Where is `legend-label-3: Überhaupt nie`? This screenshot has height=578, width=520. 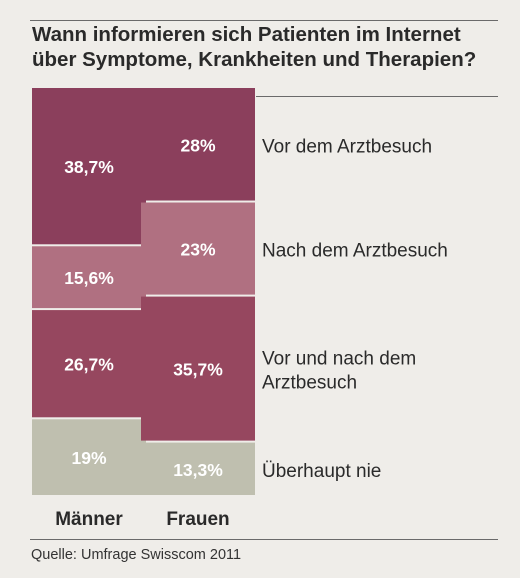
legend-label-3: Überhaupt nie is located at coordinates (321, 471).